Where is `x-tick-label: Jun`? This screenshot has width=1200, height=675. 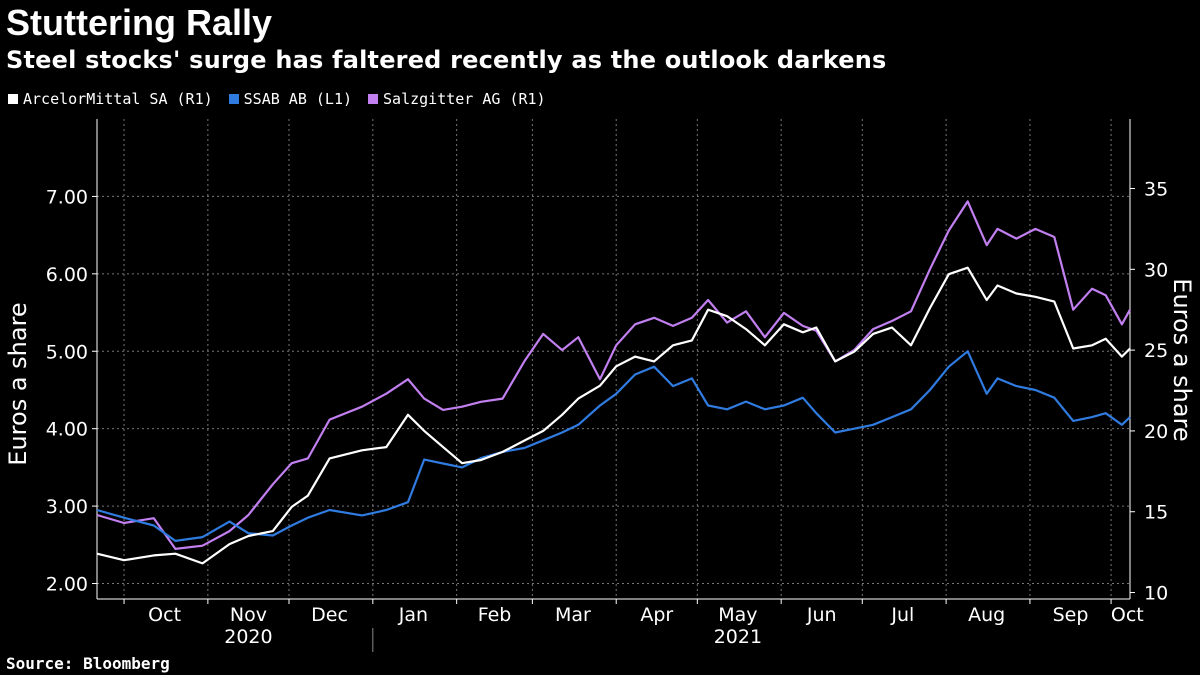 x-tick-label: Jun is located at coordinates (821, 615).